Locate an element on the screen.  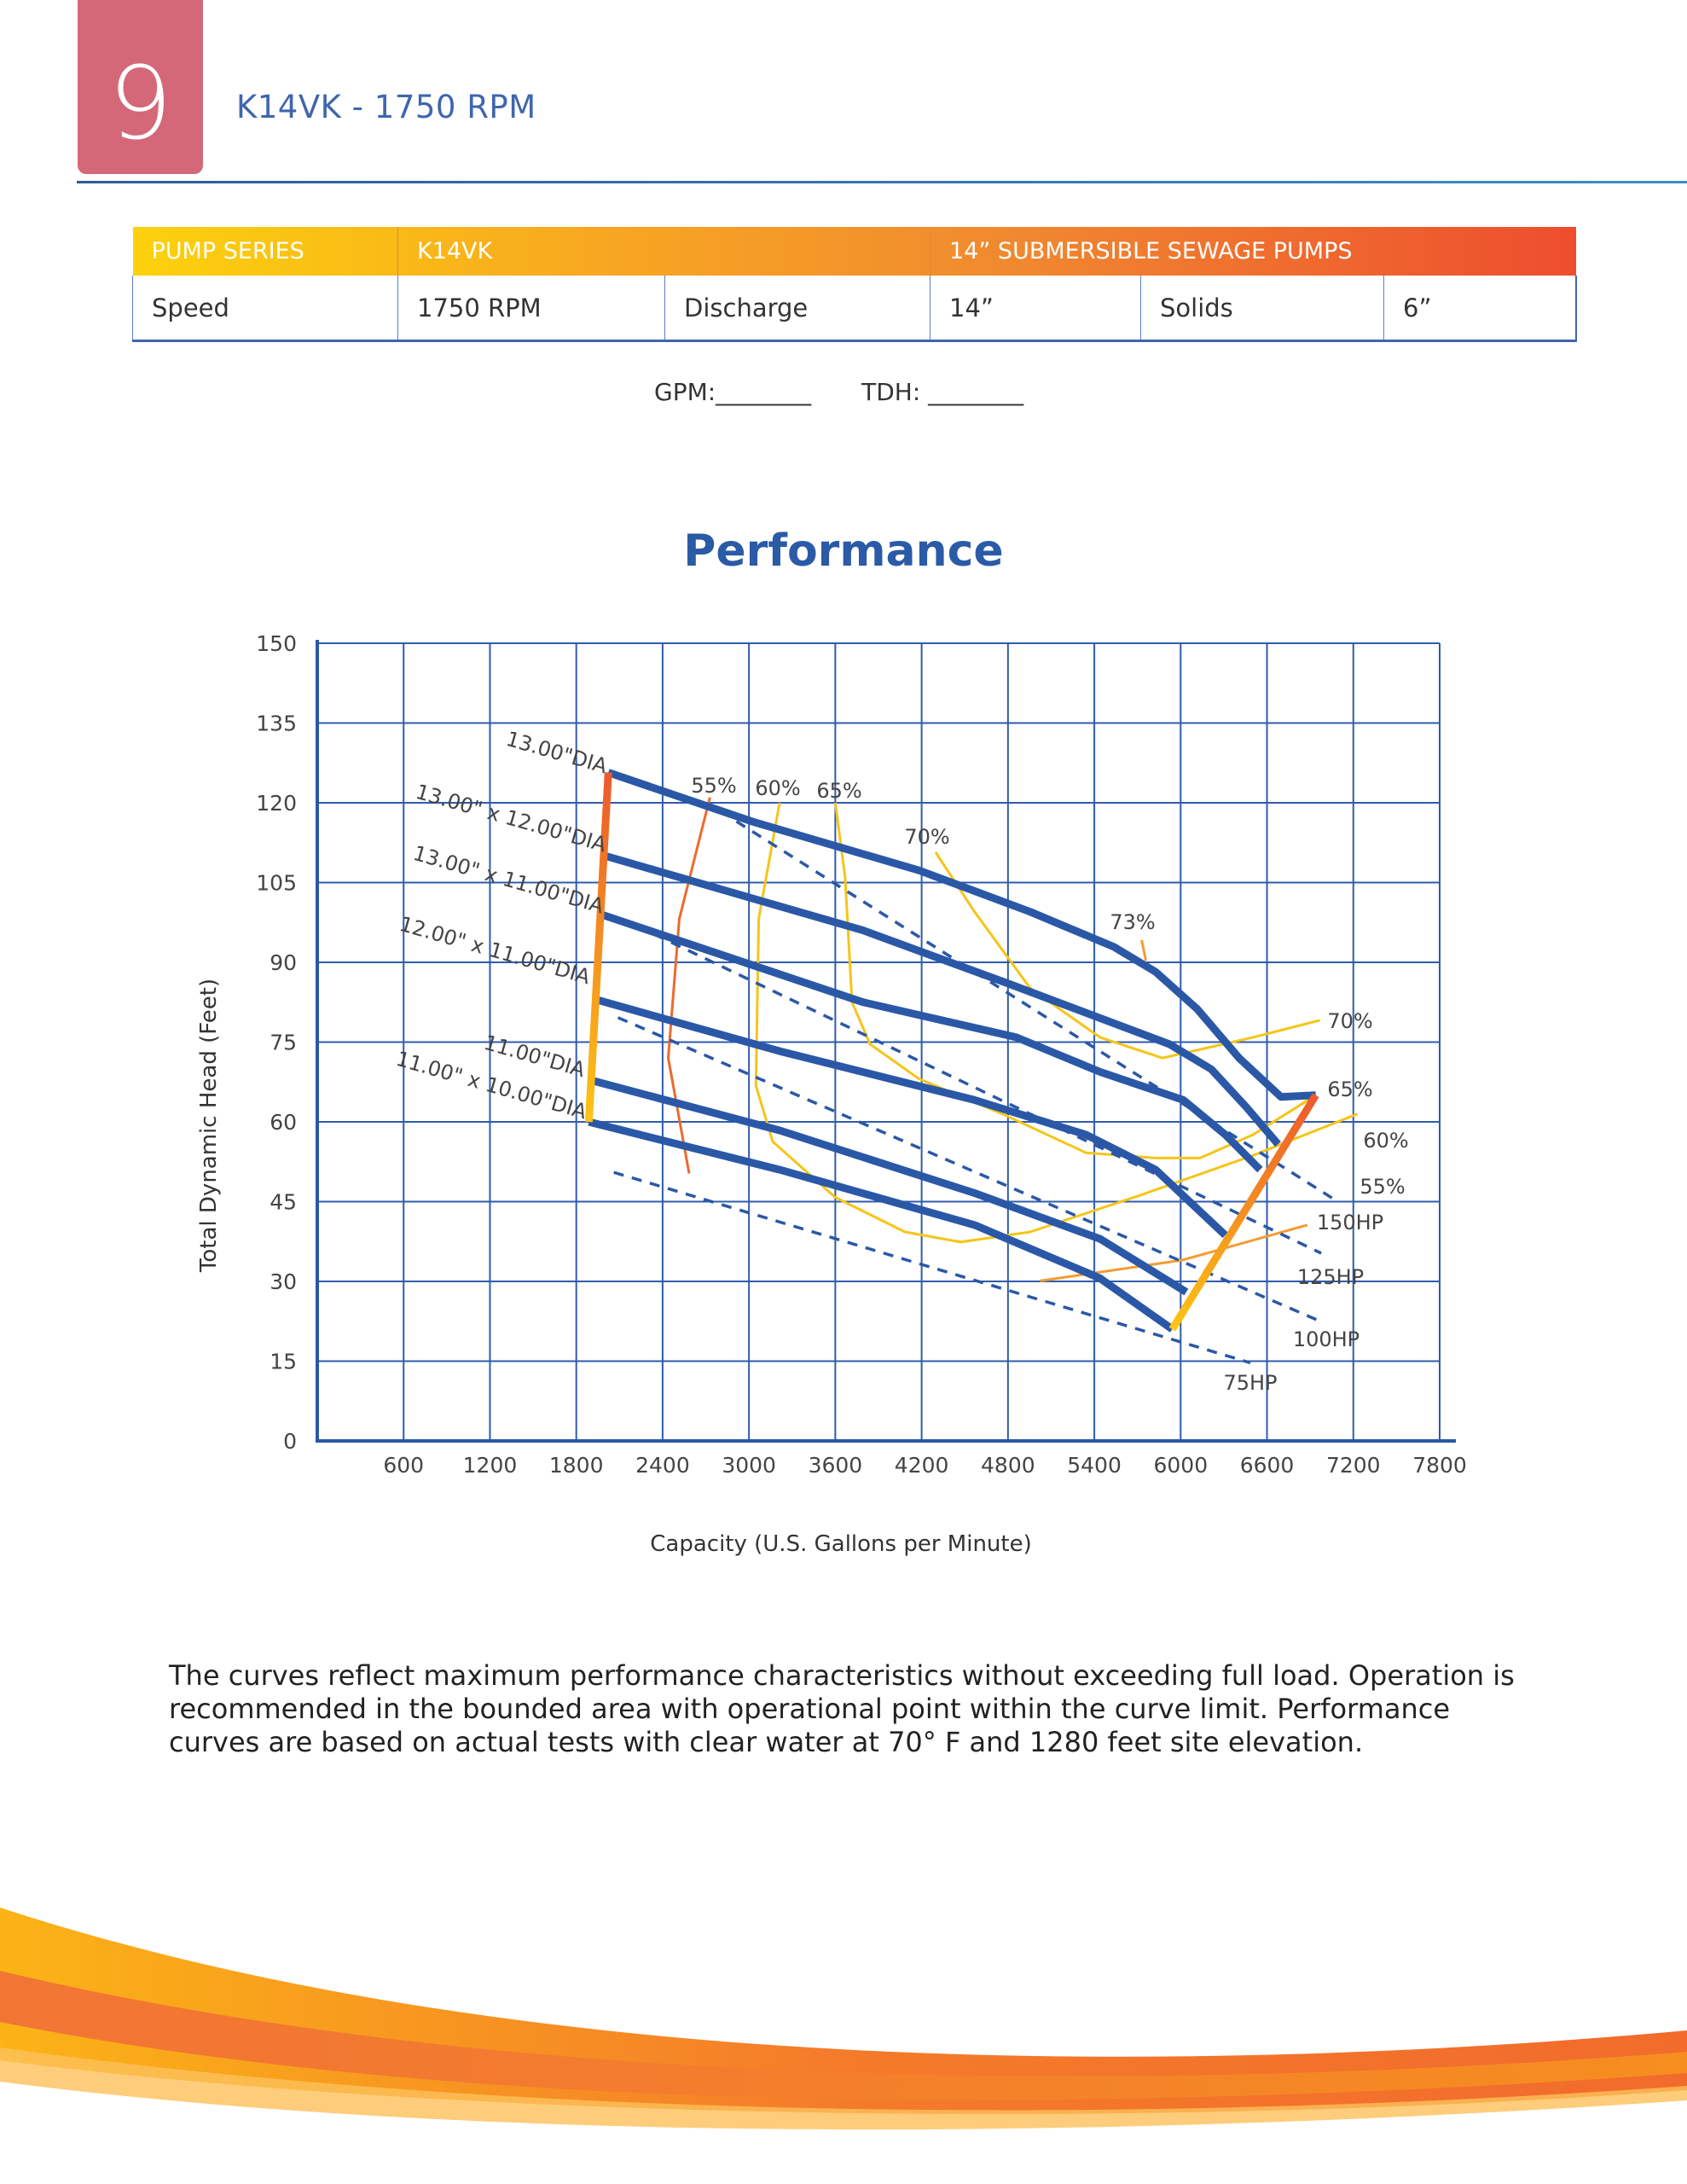
y-tick-label: 90 is located at coordinates (283, 962).